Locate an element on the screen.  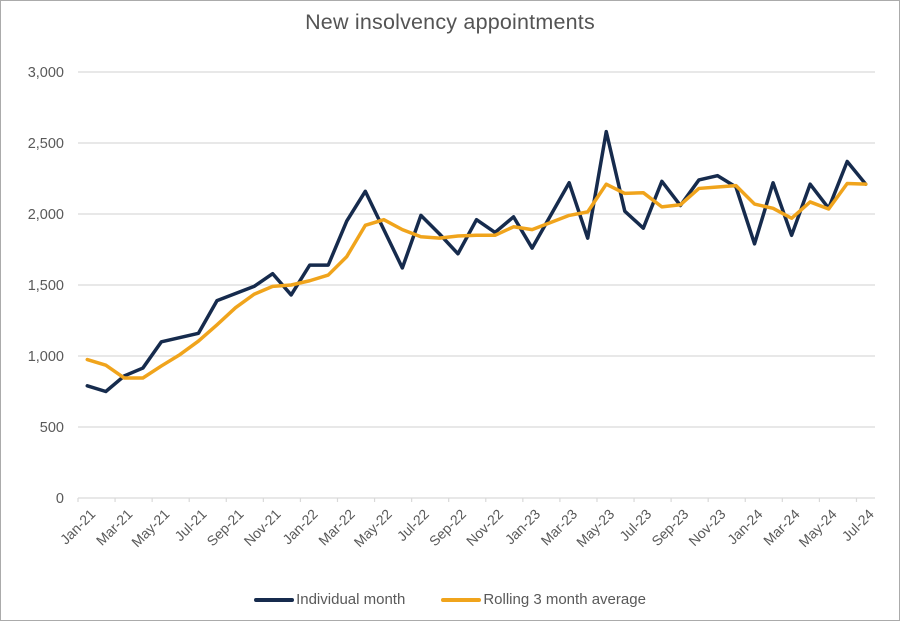
legend-item-rolling-average: Rolling 3 month average is located at coordinates (543, 599).